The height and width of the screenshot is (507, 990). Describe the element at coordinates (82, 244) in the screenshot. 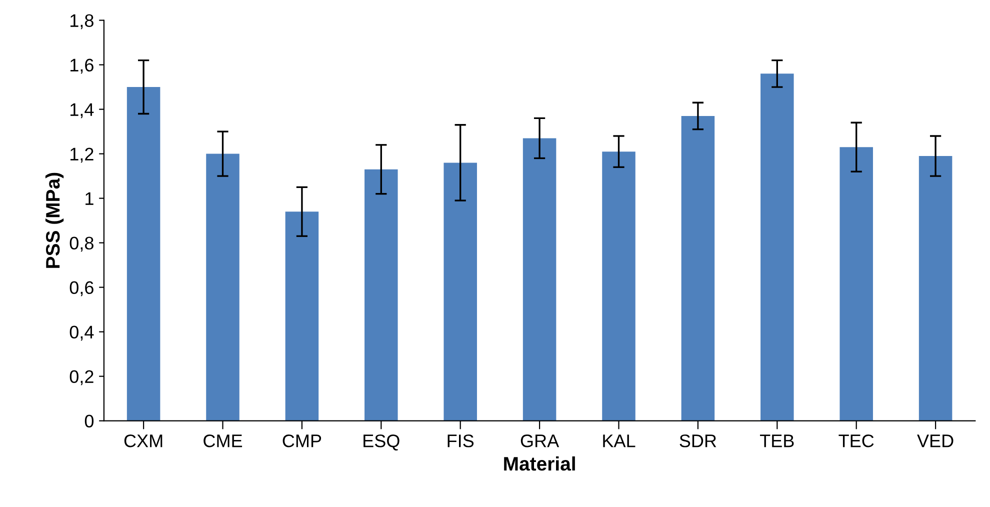

I see `y-tick-label: 0,8` at that location.